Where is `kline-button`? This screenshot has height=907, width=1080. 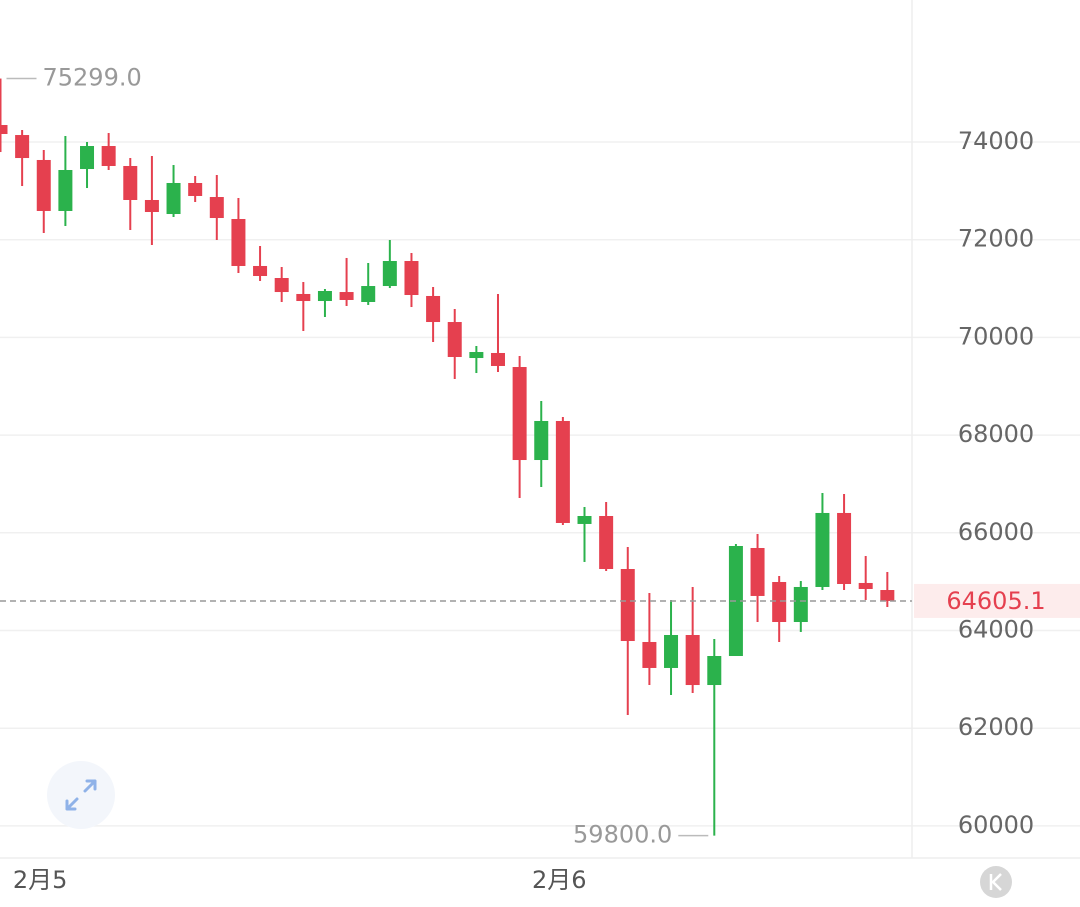
kline-button is located at coordinates (996, 882).